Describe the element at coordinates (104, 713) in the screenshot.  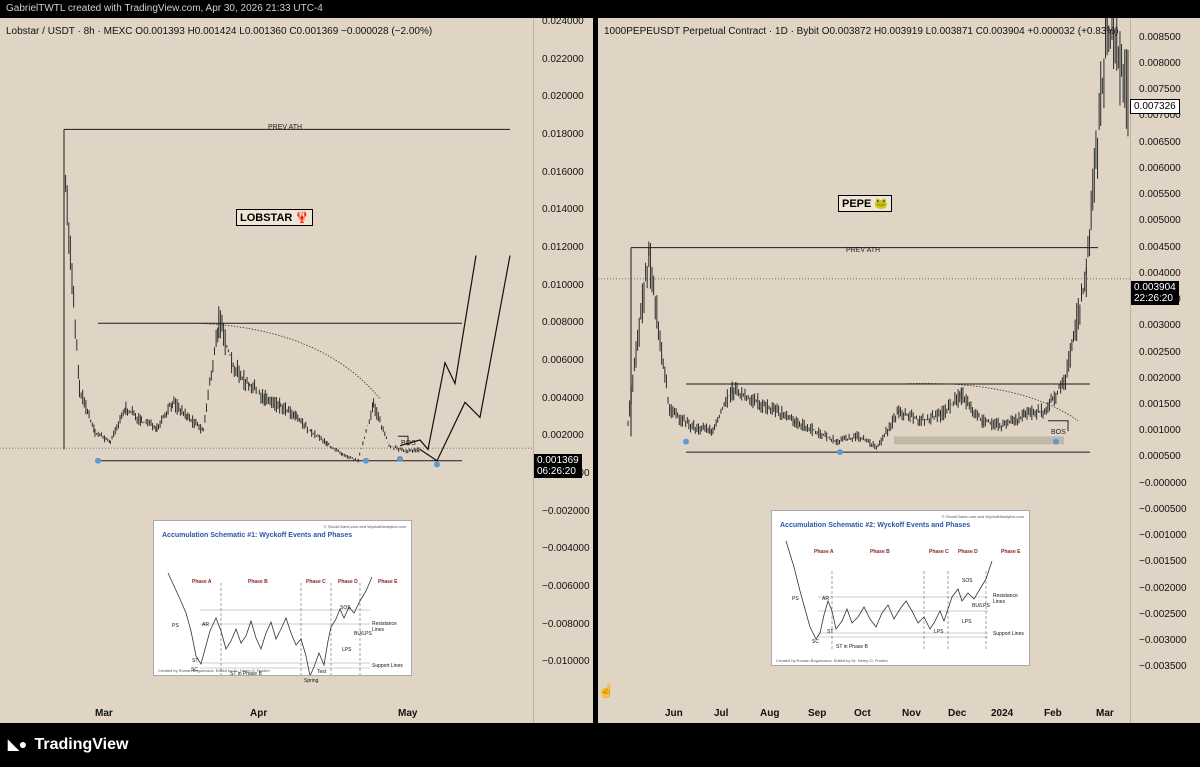
I see `x-tick-label: Mar` at that location.